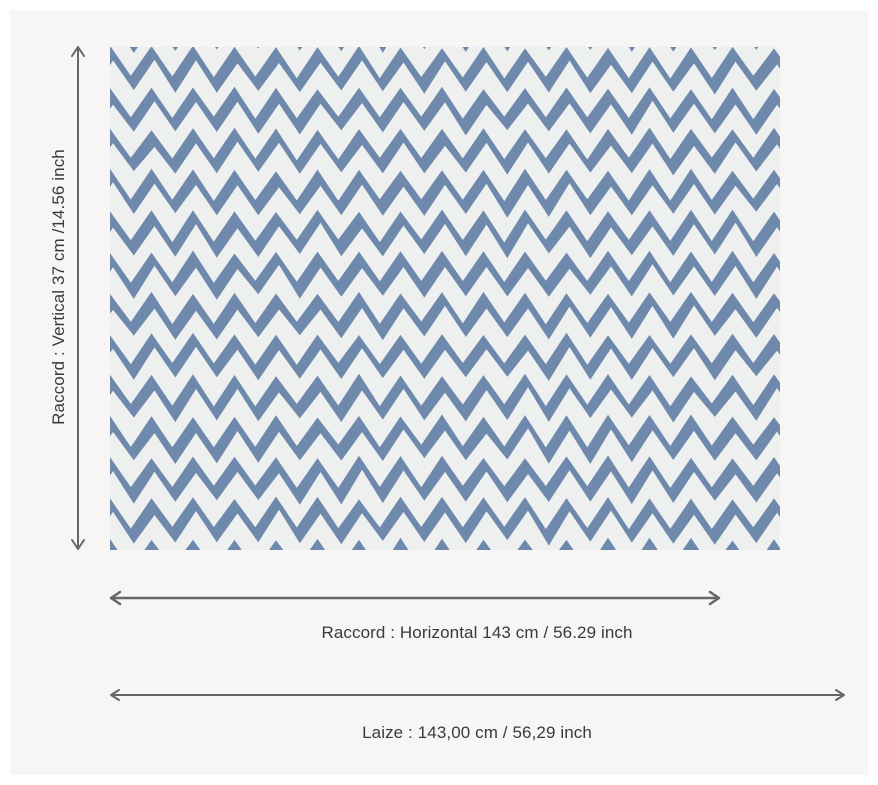 The width and height of the screenshot is (878, 785). Describe the element at coordinates (58, 287) in the screenshot. I see `vertical-repeat-label: Raccord : Vertical 37 cm /14.56 inch` at that location.